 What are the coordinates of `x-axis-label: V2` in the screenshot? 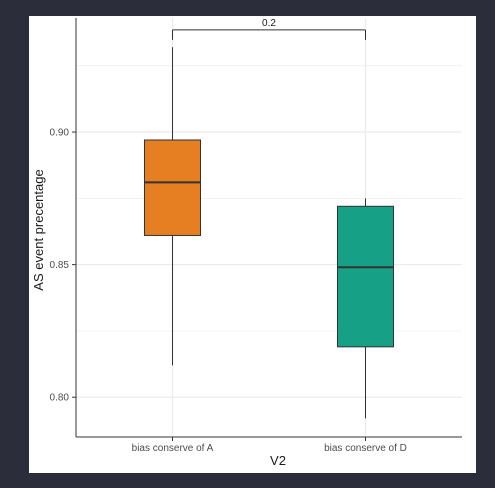 It's located at (278, 460).